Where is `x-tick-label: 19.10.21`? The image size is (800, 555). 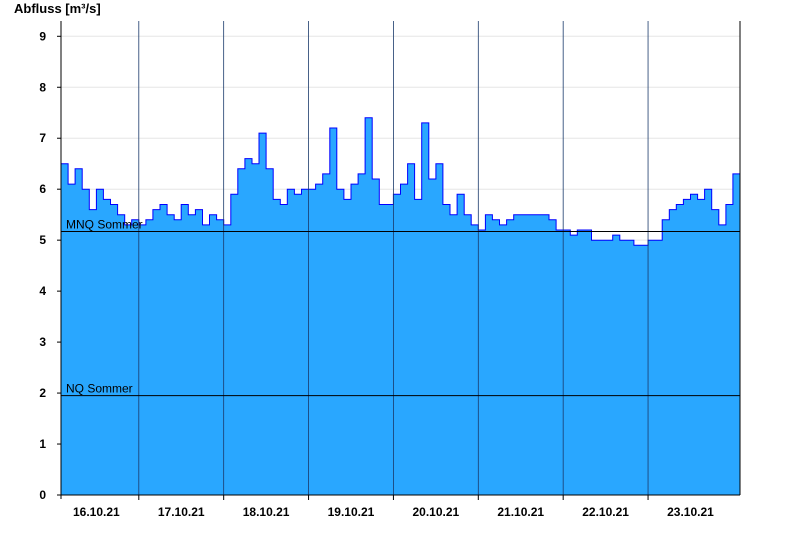
x-tick-label: 19.10.21 is located at coordinates (351, 512).